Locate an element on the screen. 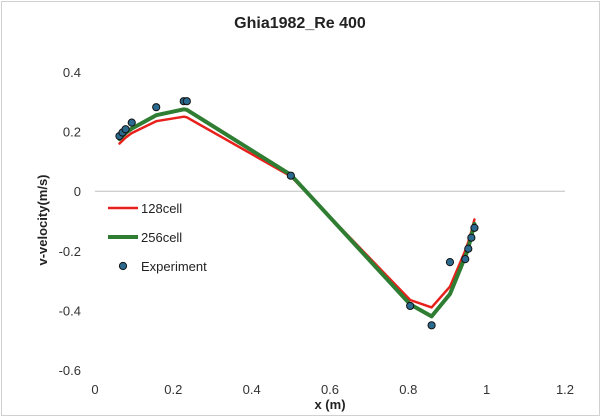 The image size is (601, 417). x-tick-label: 1.2 is located at coordinates (565, 389).